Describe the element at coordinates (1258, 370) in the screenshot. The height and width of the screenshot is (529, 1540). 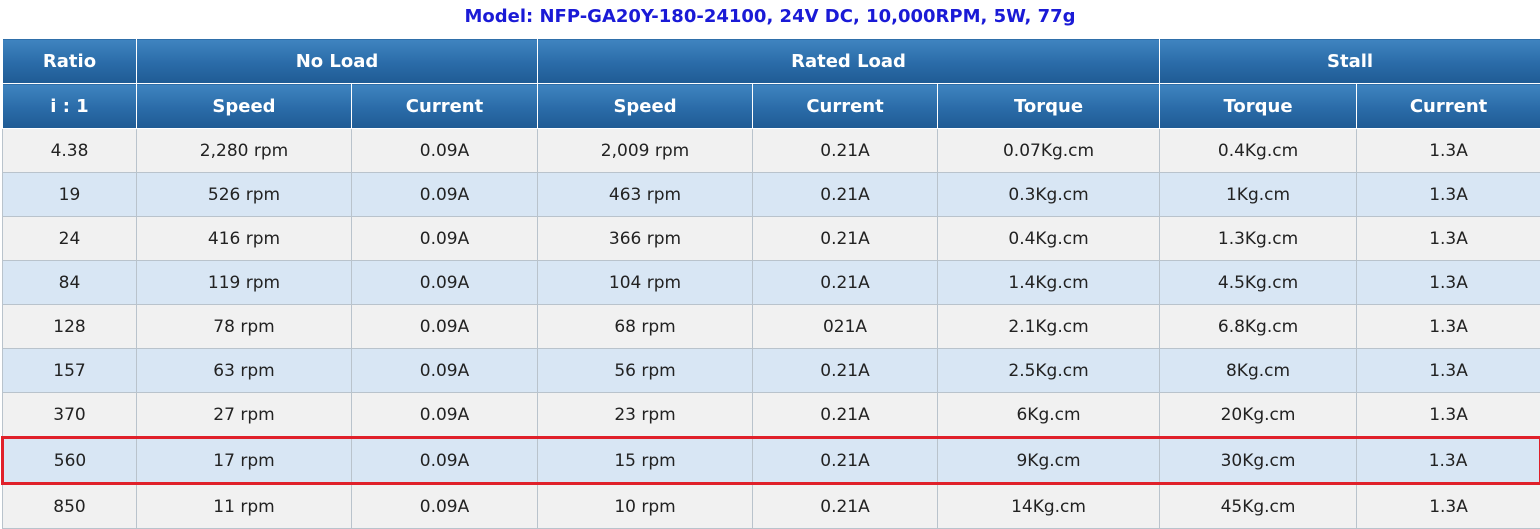
I see `stall-torque-cell: 8Kg.cm` at that location.